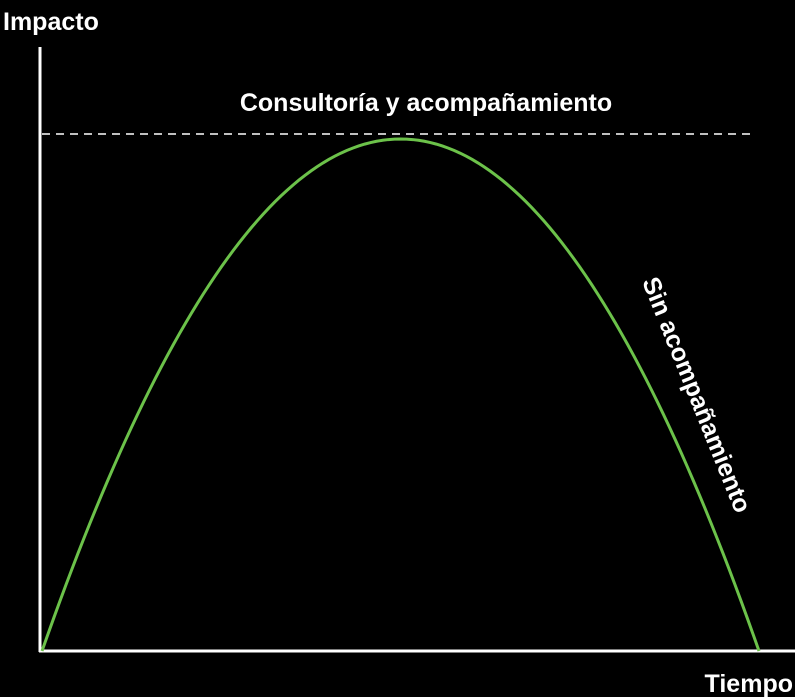 Image resolution: width=795 pixels, height=697 pixels. I want to click on y-axis-label: Impacto, so click(51, 22).